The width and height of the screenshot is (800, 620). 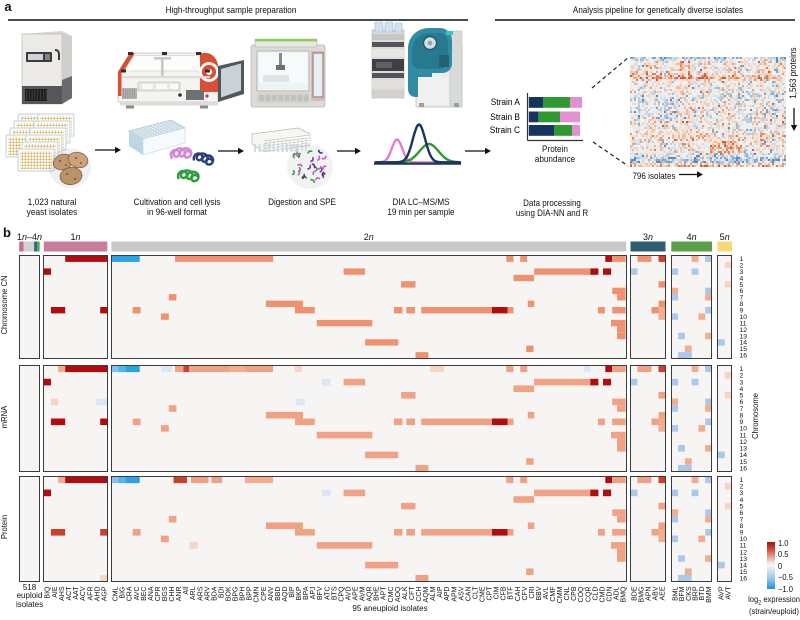 What do you see at coordinates (62, 593) in the screenshot?
I see `svg-text: AHS` at bounding box center [62, 593].